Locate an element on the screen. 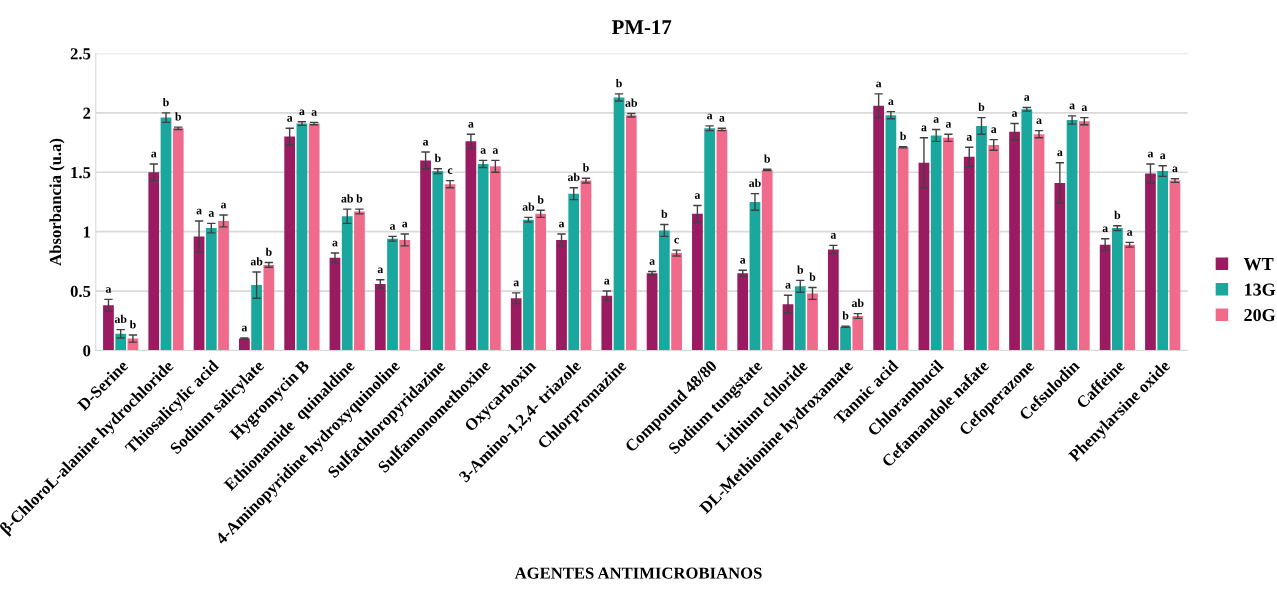 This screenshot has height=594, width=1277. y-tick-label: 0 is located at coordinates (87, 351).